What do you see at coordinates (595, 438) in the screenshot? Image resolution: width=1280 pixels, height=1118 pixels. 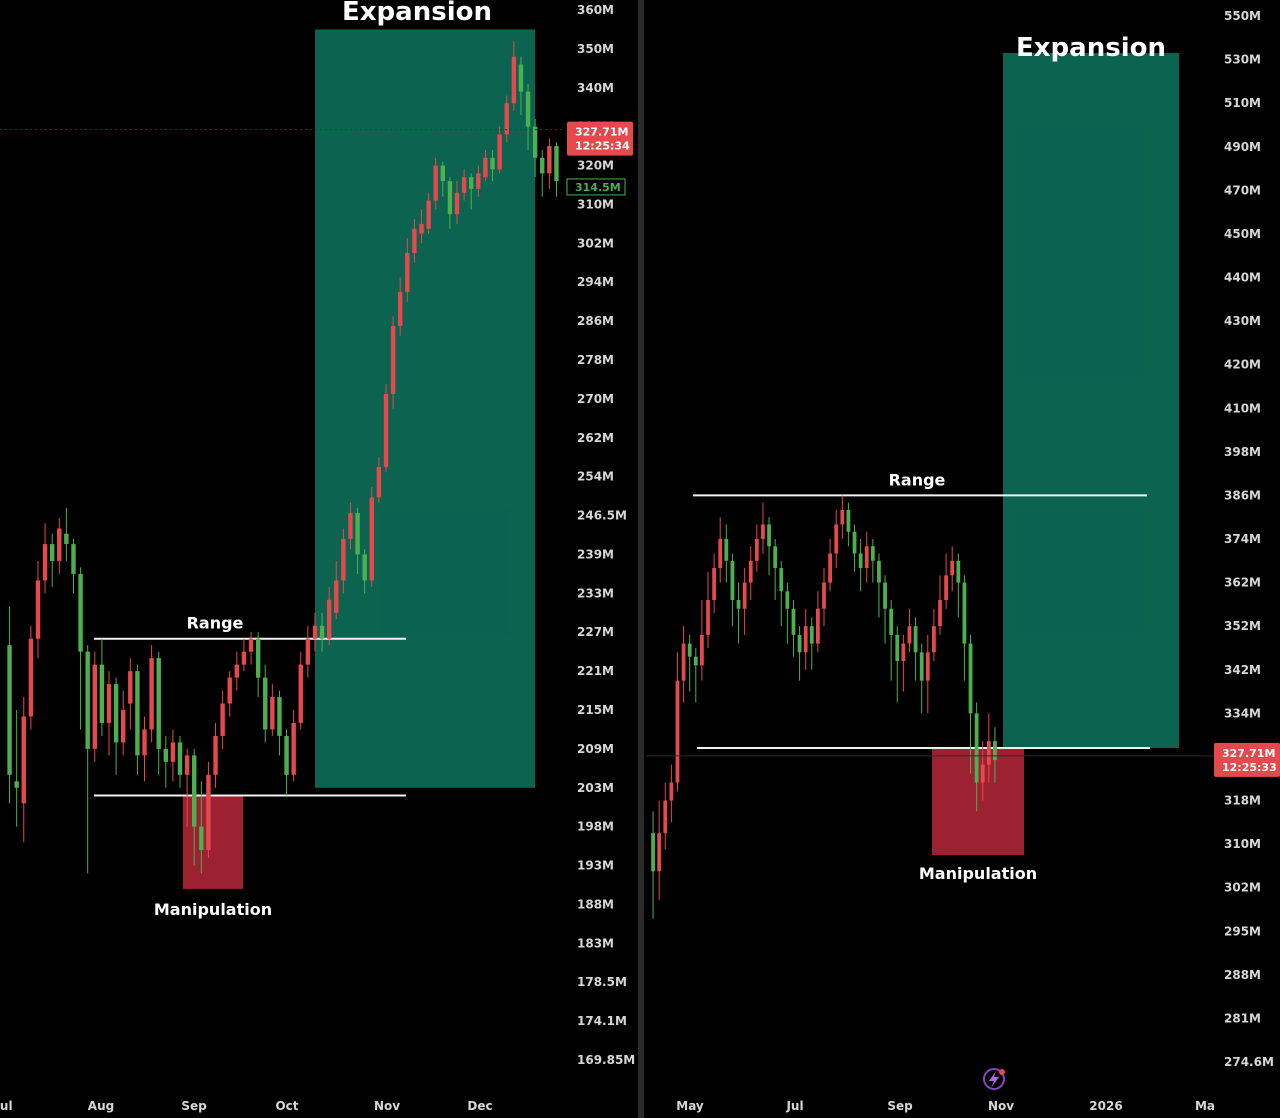 I see `y-tick-label: 262M` at bounding box center [595, 438].